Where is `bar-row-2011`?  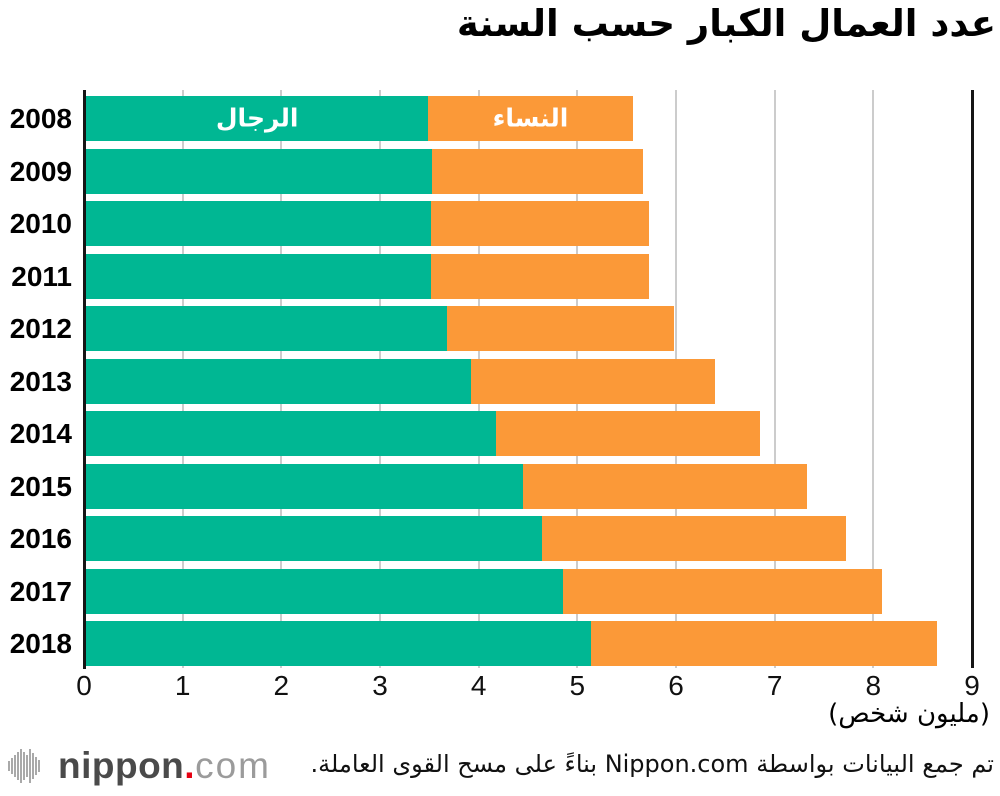
bar-row-2011 is located at coordinates (368, 276).